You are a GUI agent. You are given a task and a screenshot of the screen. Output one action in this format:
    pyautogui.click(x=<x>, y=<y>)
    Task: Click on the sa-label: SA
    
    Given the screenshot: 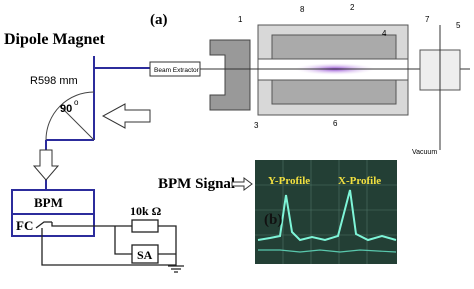 What is the action you would take?
    pyautogui.click(x=145, y=255)
    